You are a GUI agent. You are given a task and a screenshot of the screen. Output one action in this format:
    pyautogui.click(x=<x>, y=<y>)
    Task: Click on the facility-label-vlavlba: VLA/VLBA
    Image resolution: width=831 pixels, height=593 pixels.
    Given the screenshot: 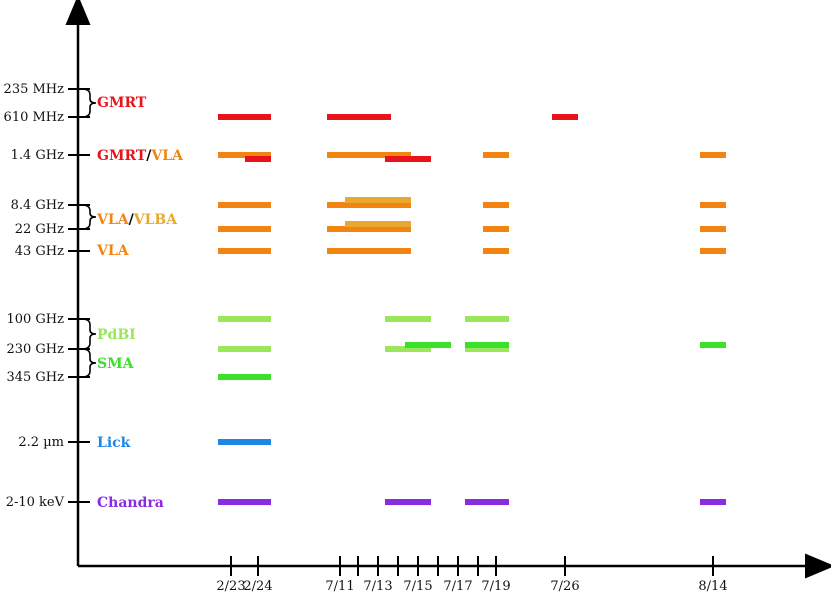 What is the action you would take?
    pyautogui.click(x=137, y=220)
    